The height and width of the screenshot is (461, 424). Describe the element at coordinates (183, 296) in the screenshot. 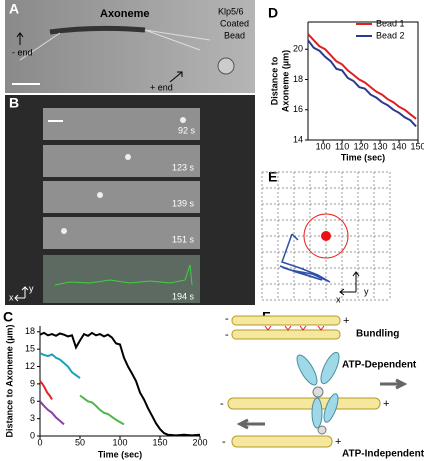

I see `time-label: 194 s` at that location.